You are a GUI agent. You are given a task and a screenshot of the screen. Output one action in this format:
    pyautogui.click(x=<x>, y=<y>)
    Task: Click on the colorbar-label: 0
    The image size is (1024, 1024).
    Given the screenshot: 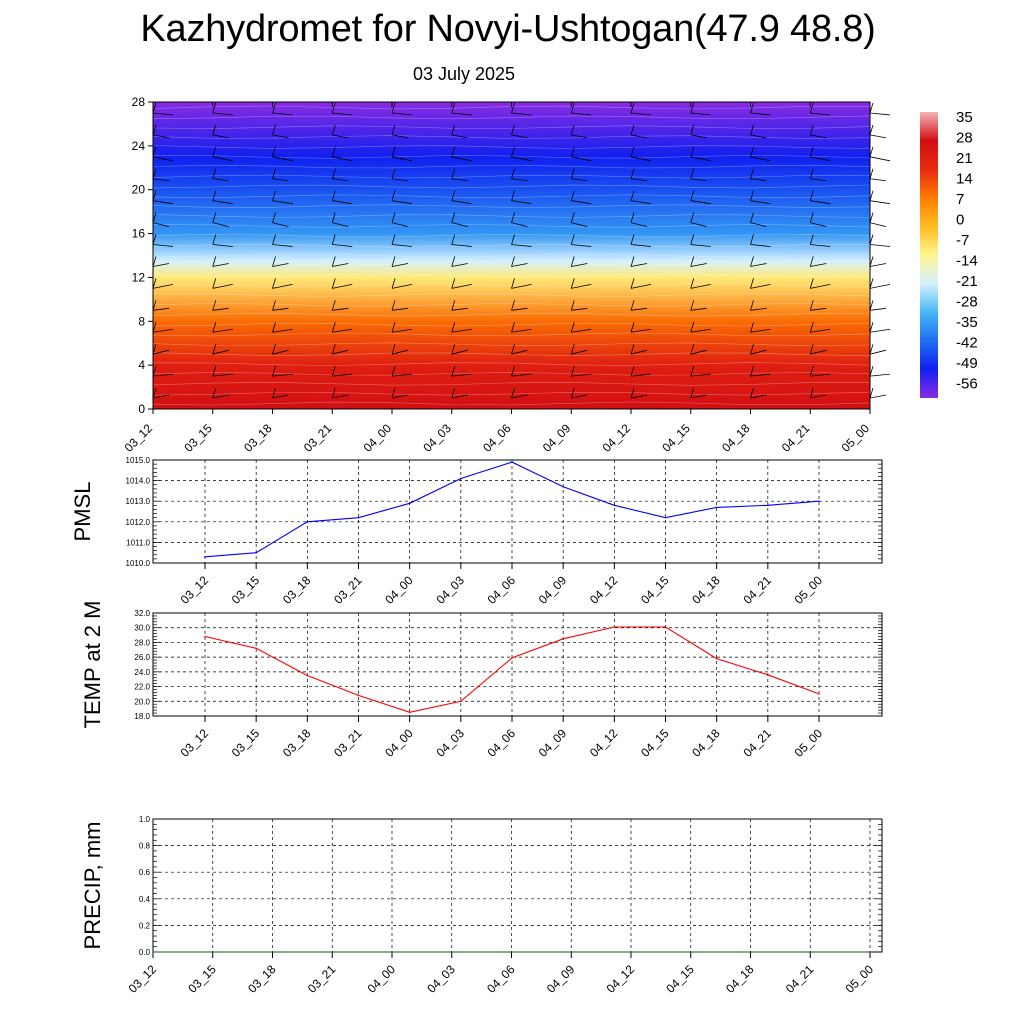 What is the action you would take?
    pyautogui.click(x=960, y=220)
    